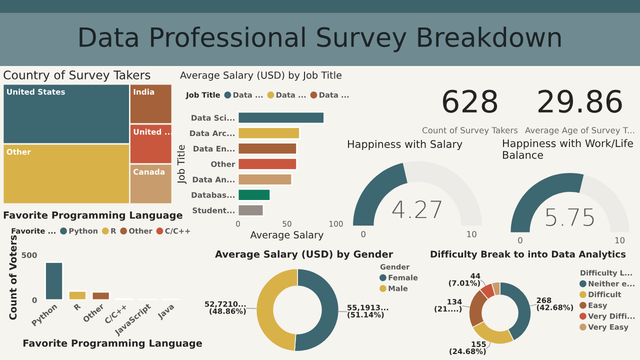  Describe the element at coordinates (470, 130) in the screenshot. I see `text: Count of Survey Takers` at that location.